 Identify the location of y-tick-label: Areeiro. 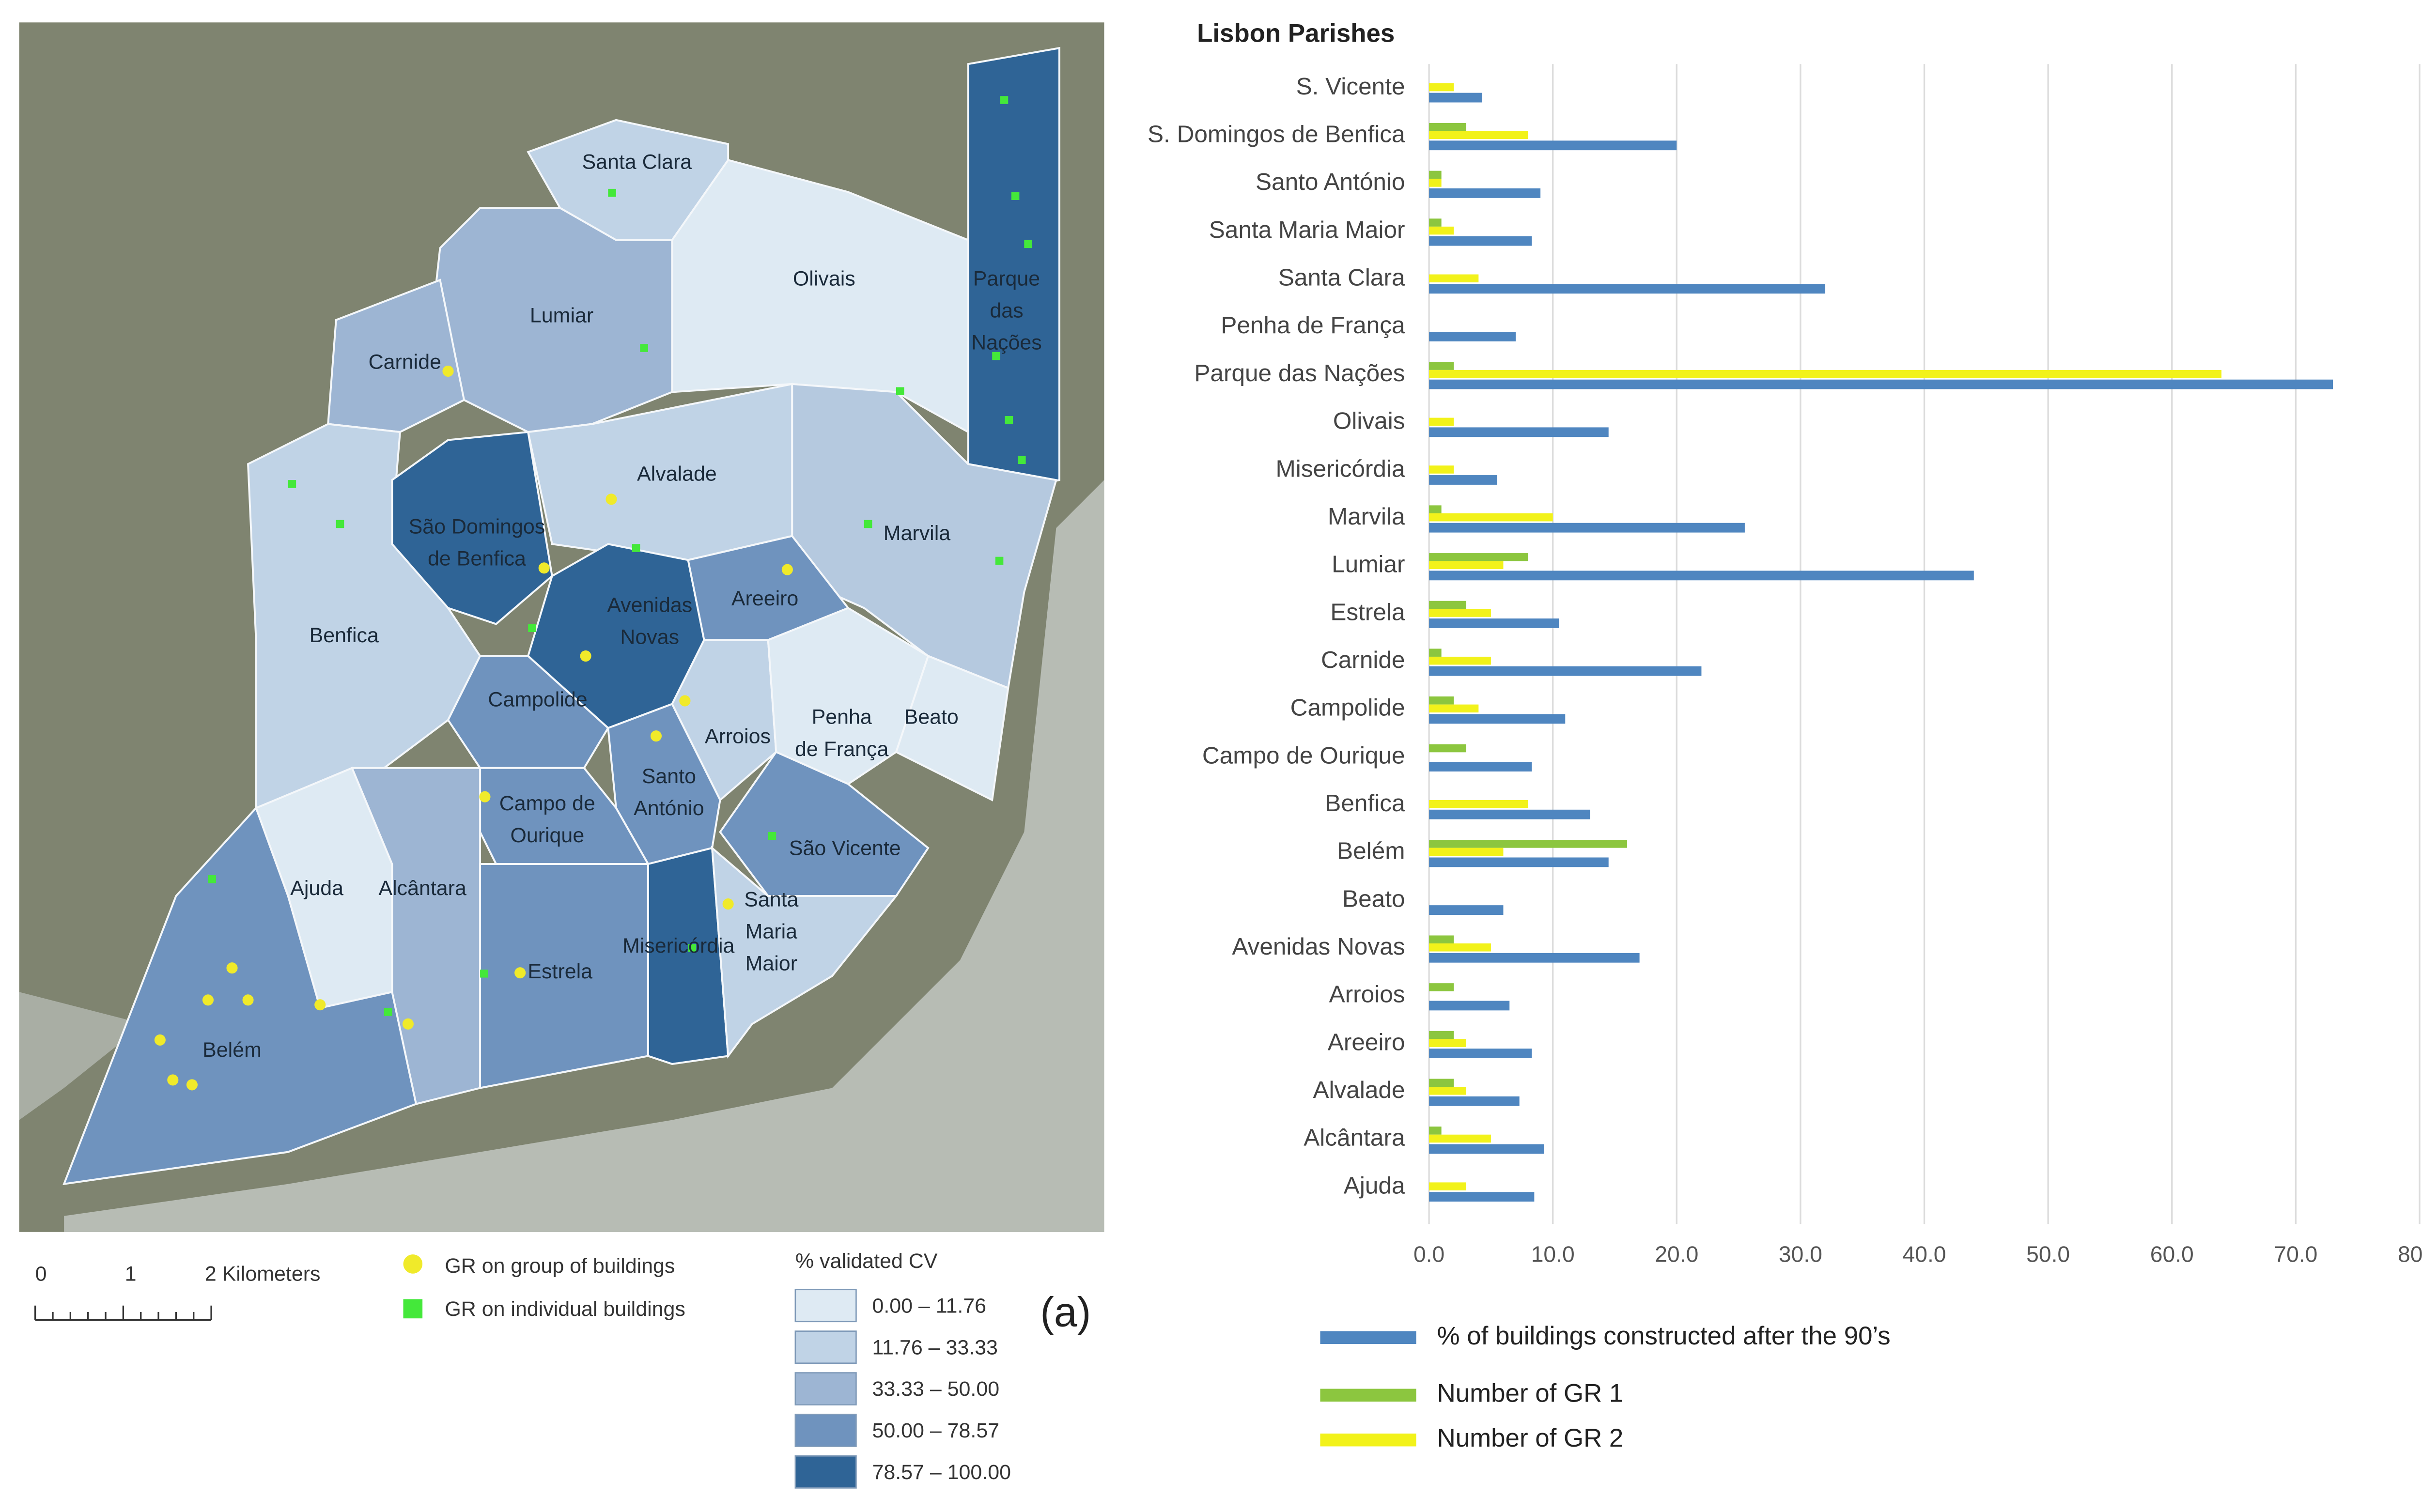
(1366, 1041).